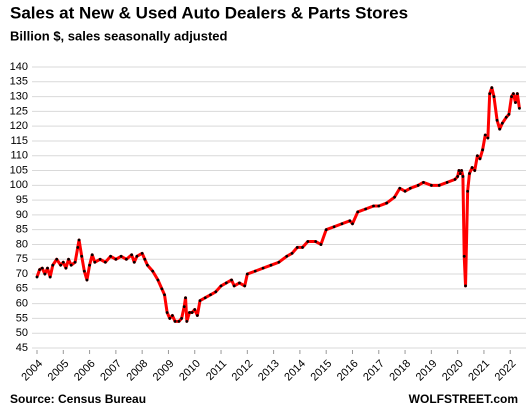  What do you see at coordinates (22, 318) in the screenshot?
I see `y-tick-label: 55` at bounding box center [22, 318].